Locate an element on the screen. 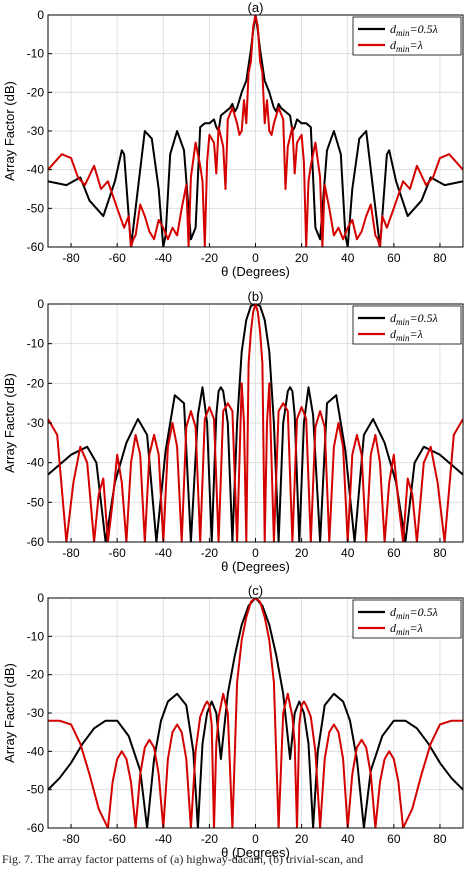  chart-title: (b) is located at coordinates (256, 296).